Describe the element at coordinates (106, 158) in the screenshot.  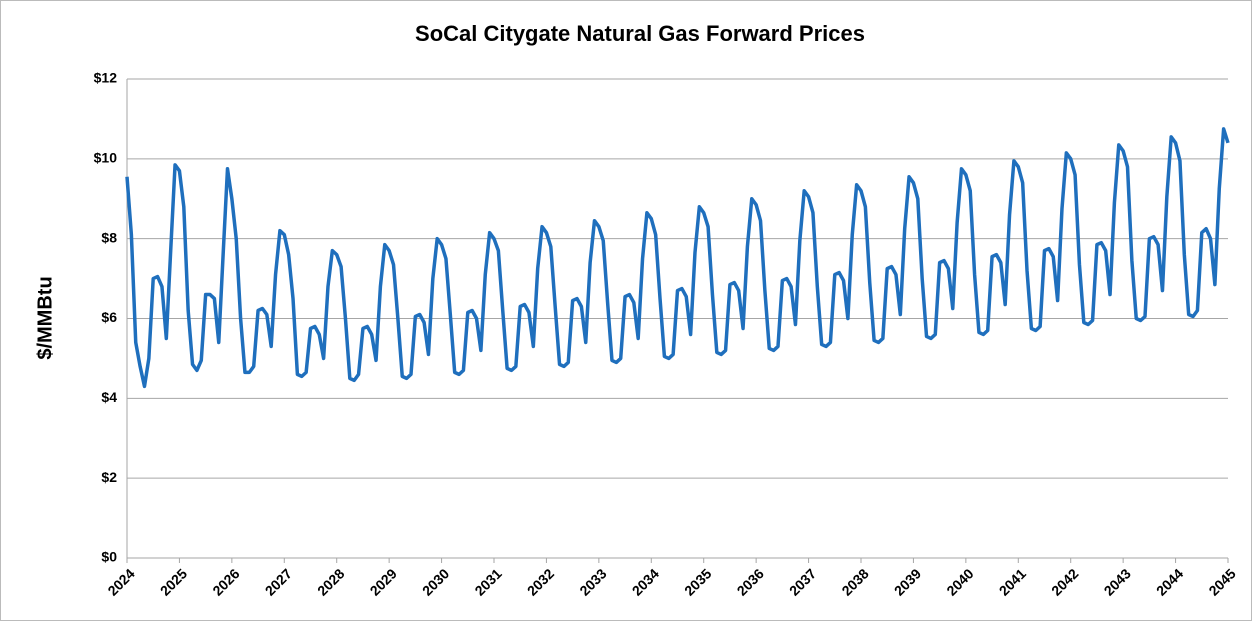
I see `y-tick-label: $10` at that location.